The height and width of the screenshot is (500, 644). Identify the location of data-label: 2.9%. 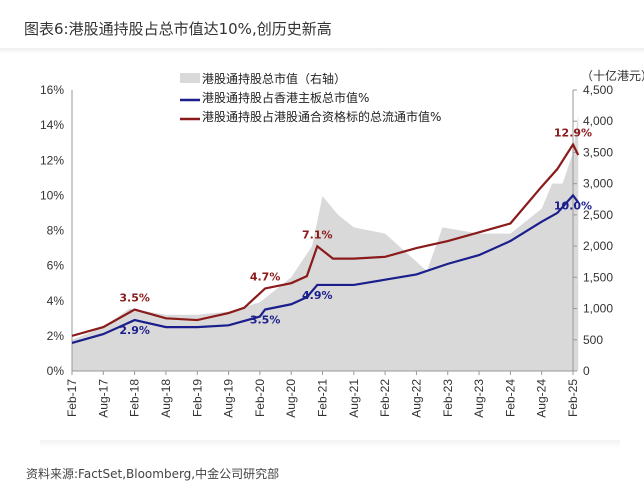
(134, 330).